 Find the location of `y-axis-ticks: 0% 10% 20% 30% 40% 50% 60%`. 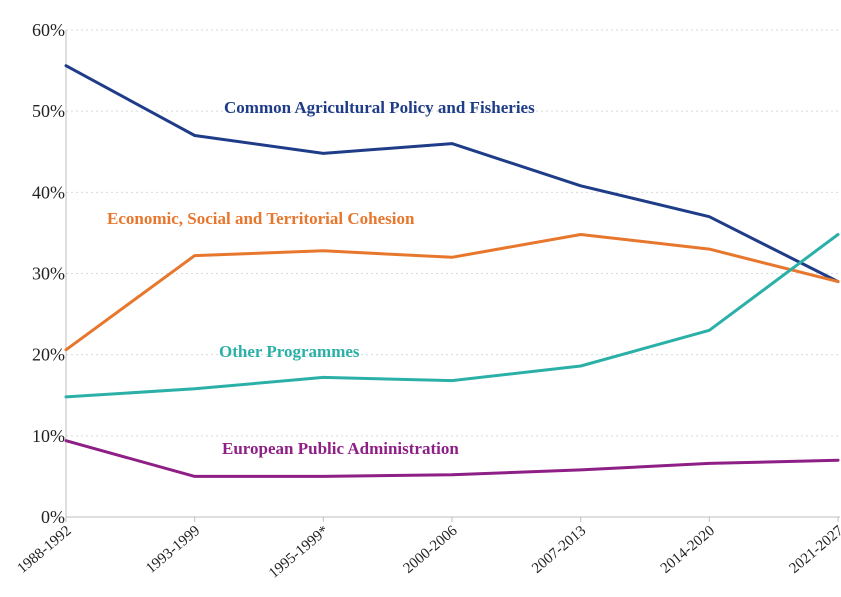

y-axis-ticks: 0% 10% 20% 30% 40% 50% 60% is located at coordinates (48, 273).